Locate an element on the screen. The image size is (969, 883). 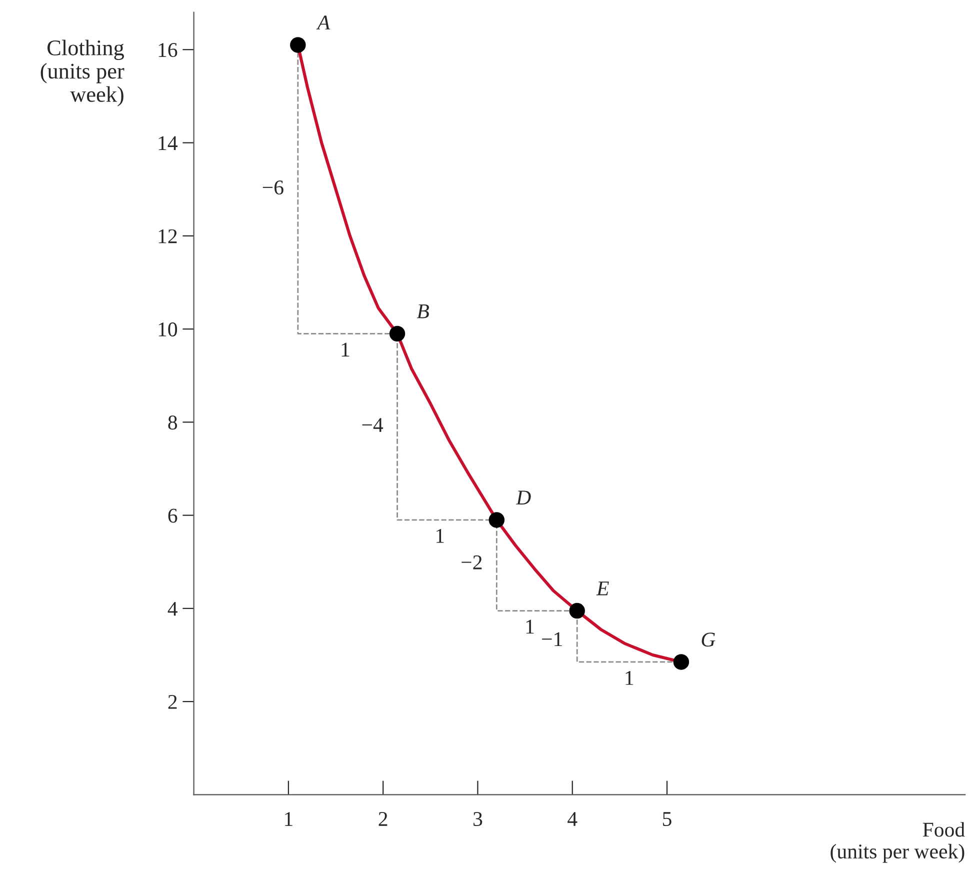
y-tick-label: 12 is located at coordinates (167, 236).